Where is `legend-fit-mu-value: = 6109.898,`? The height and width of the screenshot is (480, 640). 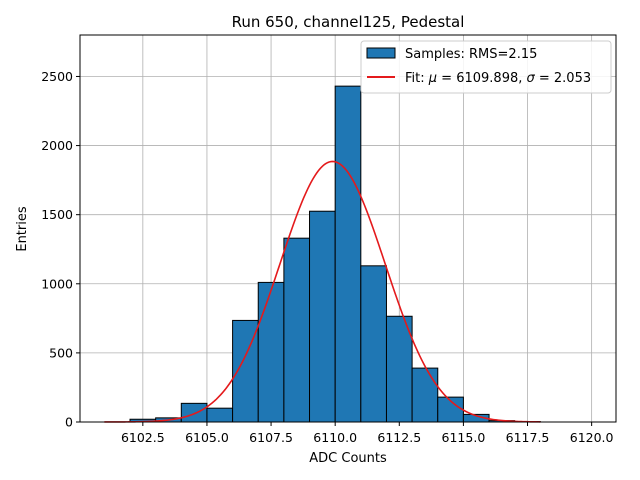
legend-fit-mu-value: = 6109.898, is located at coordinates (481, 78).